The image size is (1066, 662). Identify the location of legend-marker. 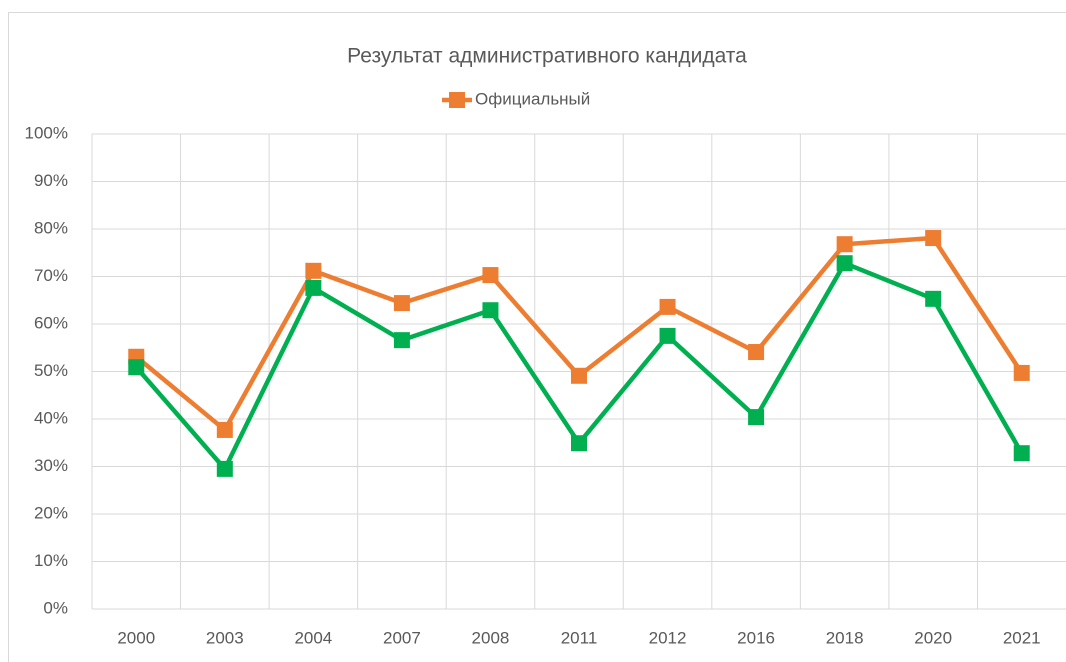
(457, 100).